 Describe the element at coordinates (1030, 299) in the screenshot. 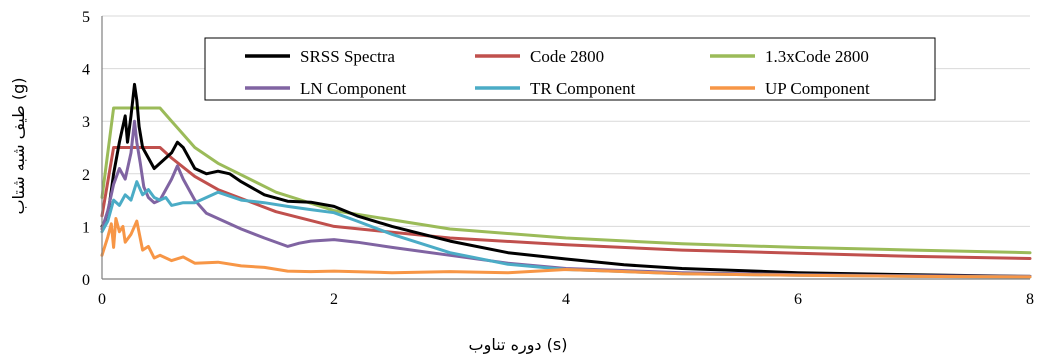

I see `x-tick-label-8: 8` at that location.